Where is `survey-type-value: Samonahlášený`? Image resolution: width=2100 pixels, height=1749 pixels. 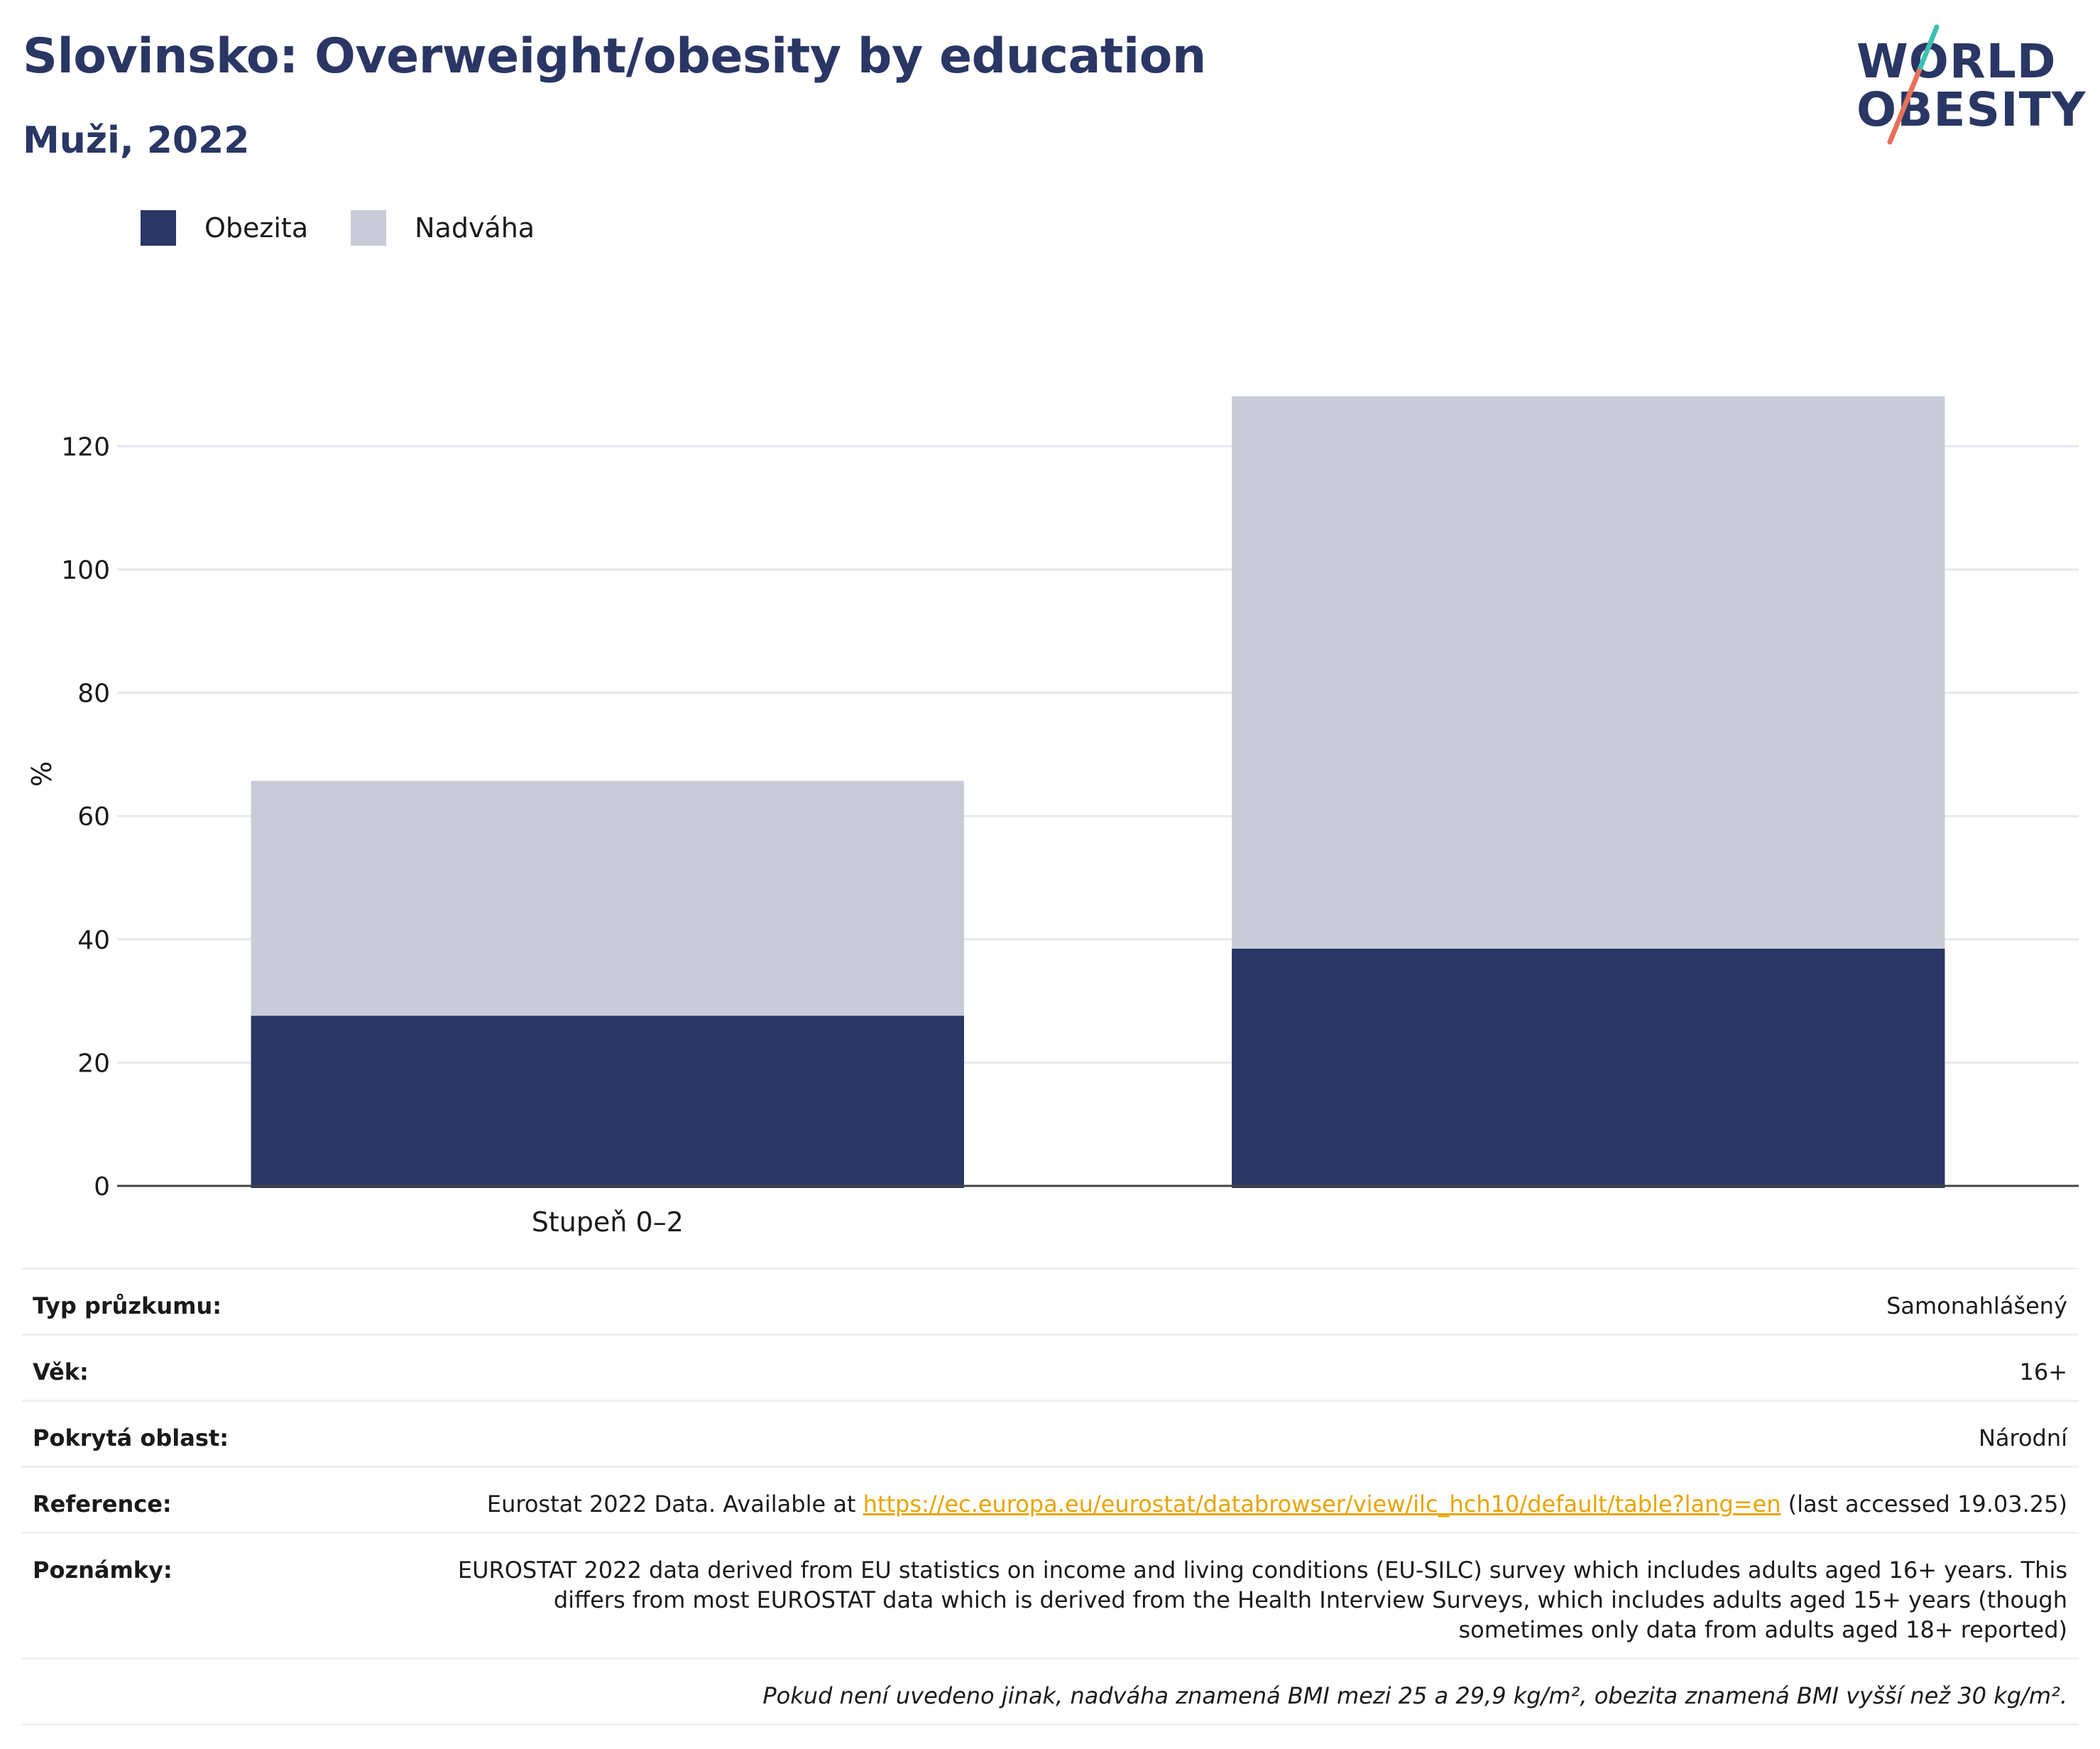 survey-type-value: Samonahlášený is located at coordinates (1976, 1305).